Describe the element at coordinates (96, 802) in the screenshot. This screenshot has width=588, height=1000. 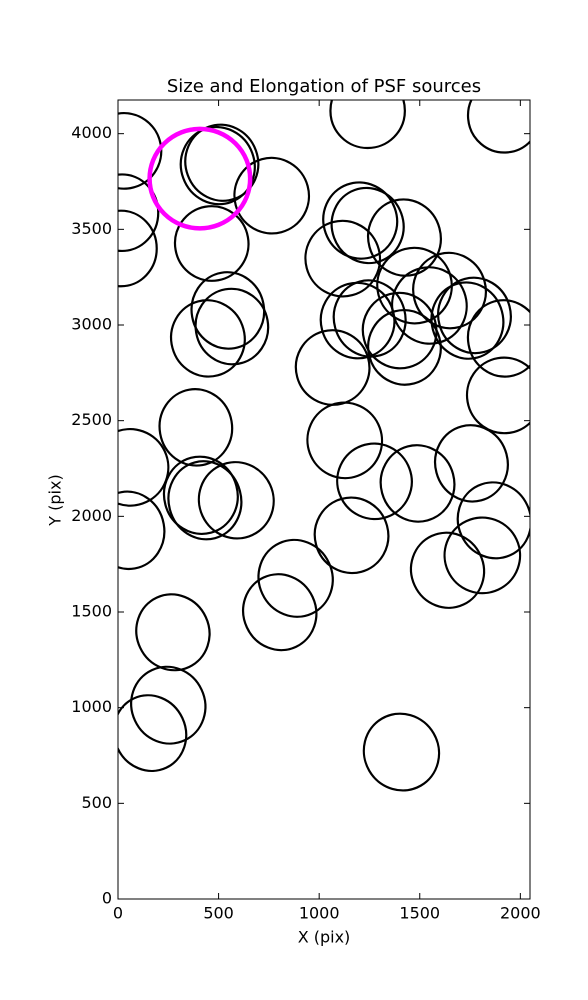
I see `y-tick-label: 500` at that location.